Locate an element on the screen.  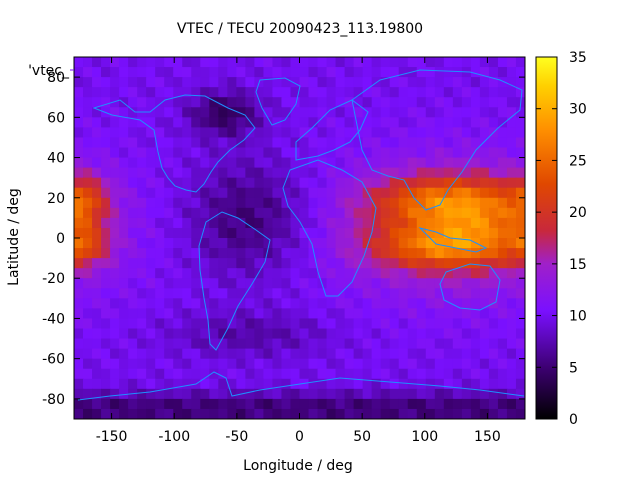
coastline-south-america is located at coordinates (234, 281).